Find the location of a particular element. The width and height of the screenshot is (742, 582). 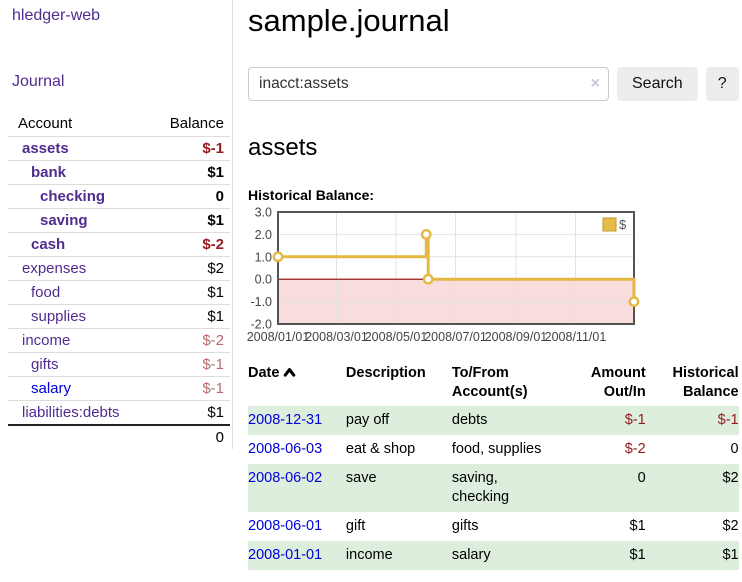

transaction-description: save is located at coordinates (361, 478).